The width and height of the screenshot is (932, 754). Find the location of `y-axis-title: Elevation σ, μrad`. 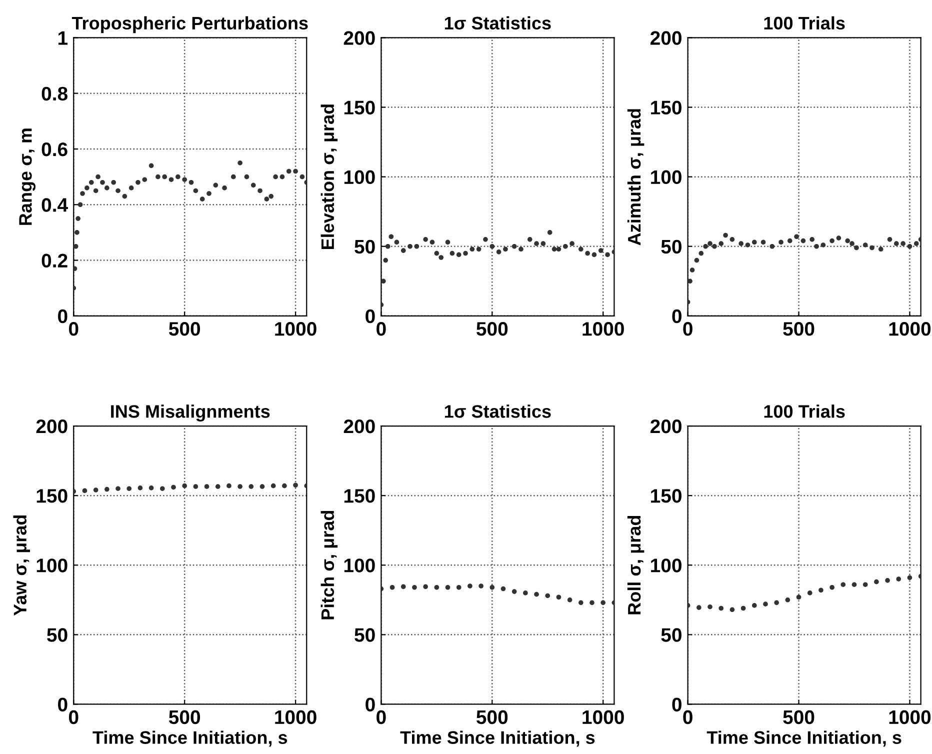

y-axis-title: Elevation σ, μrad is located at coordinates (329, 177).